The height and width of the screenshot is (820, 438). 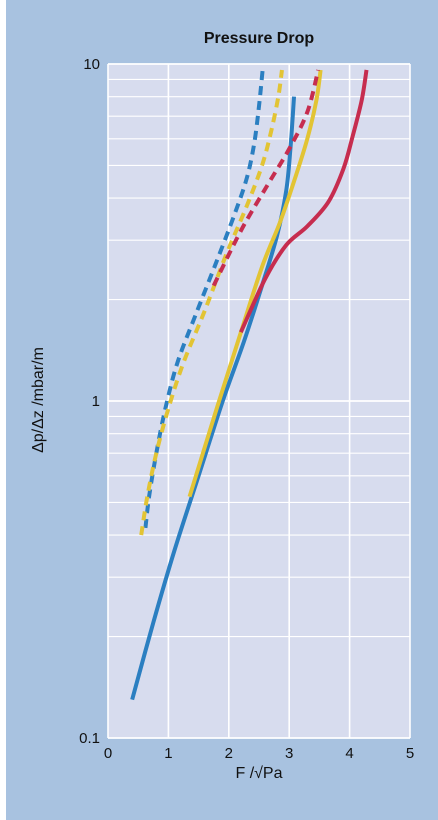 I want to click on x-axis-label: F /√Pa, so click(x=258, y=773).